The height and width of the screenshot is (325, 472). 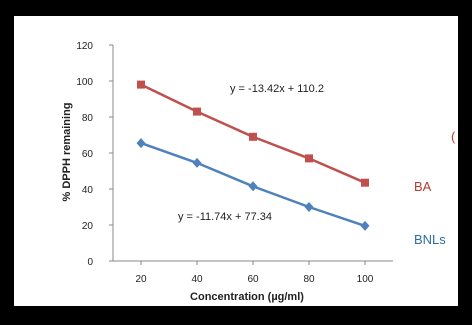 What do you see at coordinates (247, 297) in the screenshot?
I see `x-axis-label: Concentration (µg/ml)` at bounding box center [247, 297].